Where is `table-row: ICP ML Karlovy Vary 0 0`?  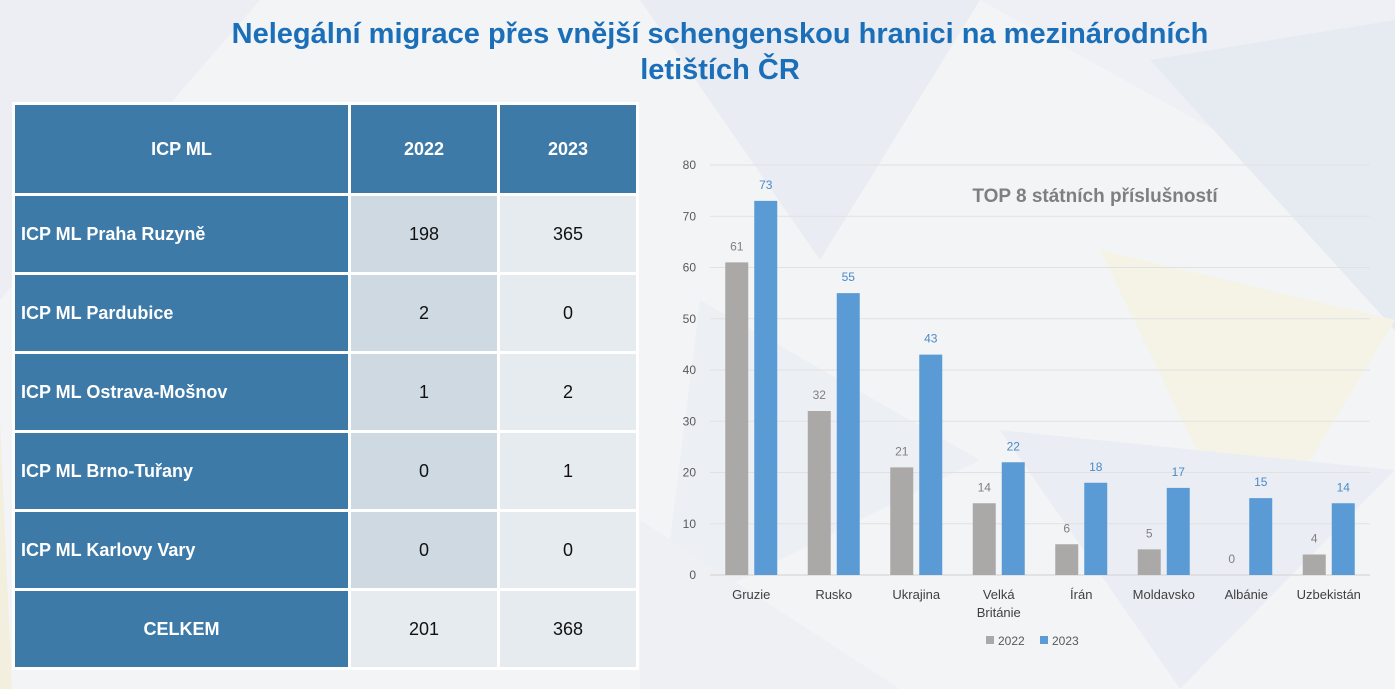
table-row: ICP ML Karlovy Vary 0 0 is located at coordinates (325, 550).